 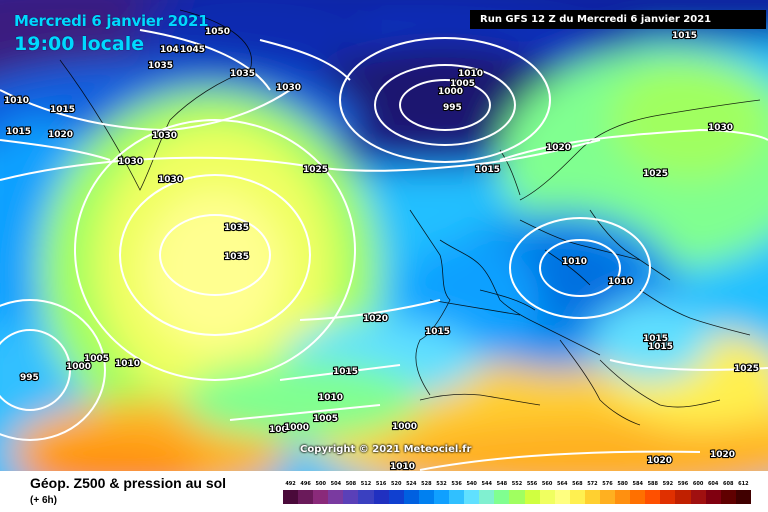 I want to click on copyright-notice: Copyright © 2021 Meteociel.fr, so click(x=386, y=449).